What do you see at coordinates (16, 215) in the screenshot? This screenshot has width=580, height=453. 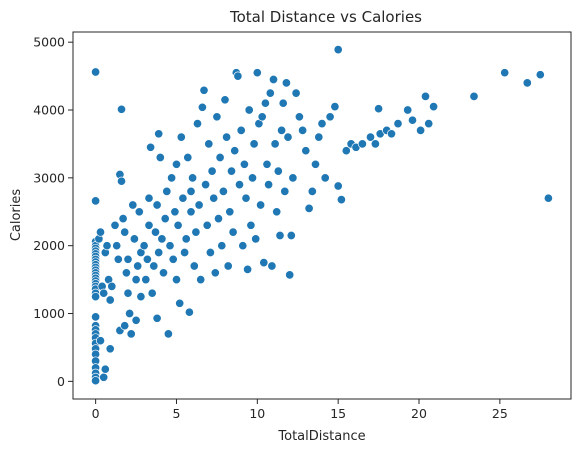 I see `y-axis-label: Calories` at bounding box center [16, 215].